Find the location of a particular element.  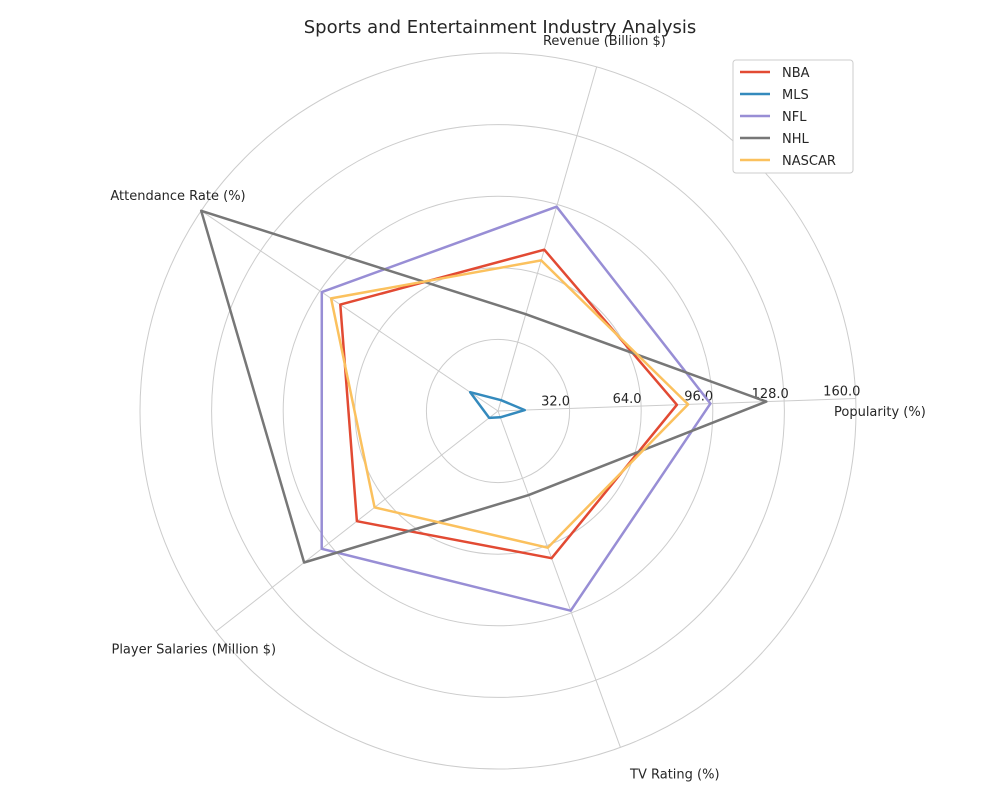

axis-label: Player Salaries (Million $) is located at coordinates (193, 650).